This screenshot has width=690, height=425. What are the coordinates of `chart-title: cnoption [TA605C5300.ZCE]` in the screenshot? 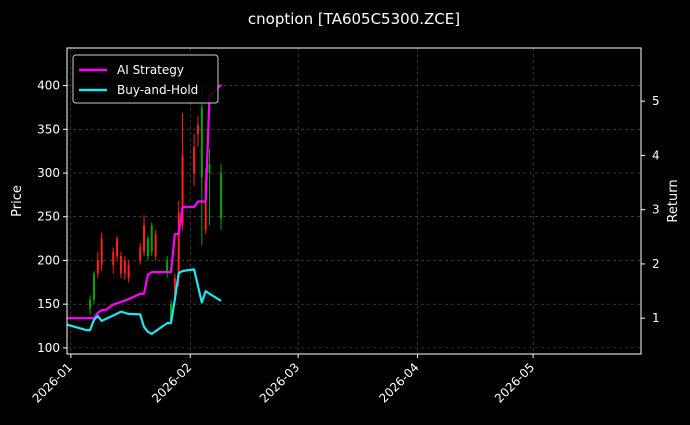 It's located at (354, 19).